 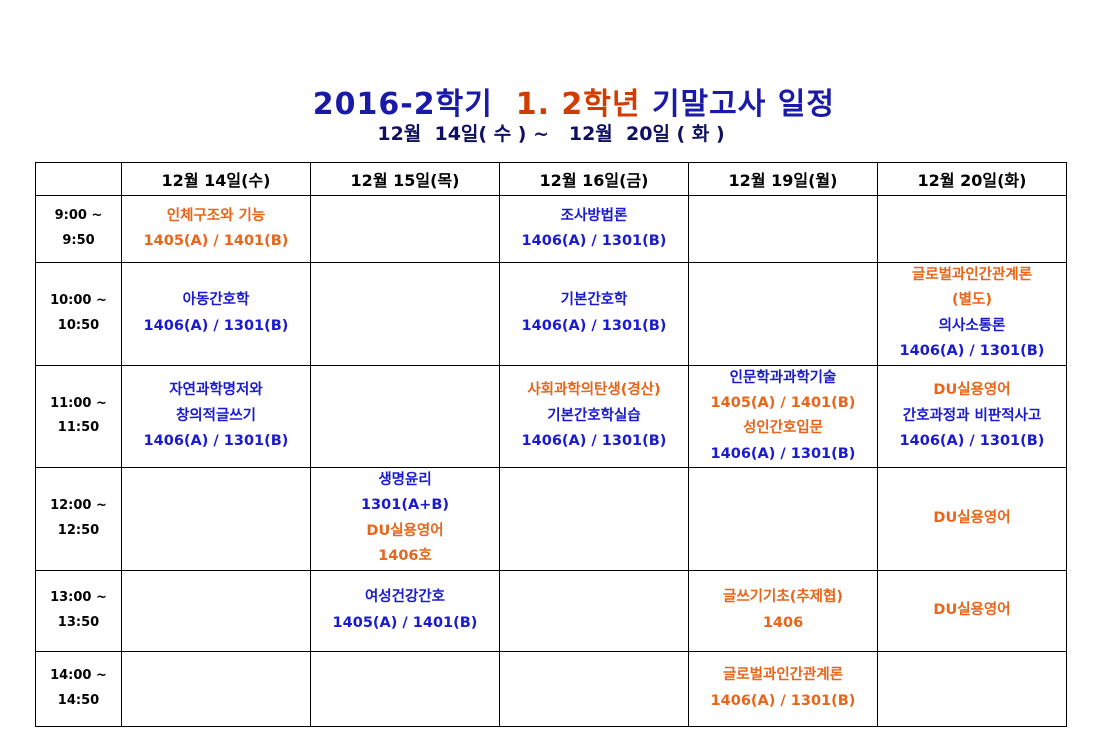 I want to click on schedule-cell-line: 기본간호학실습, so click(x=594, y=415).